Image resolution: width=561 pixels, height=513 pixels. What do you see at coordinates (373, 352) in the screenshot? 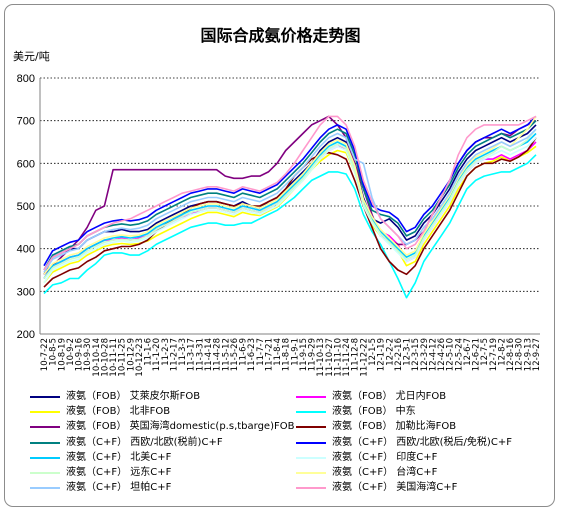
I see `x-tick-label: 12-1-5` at bounding box center [373, 352].